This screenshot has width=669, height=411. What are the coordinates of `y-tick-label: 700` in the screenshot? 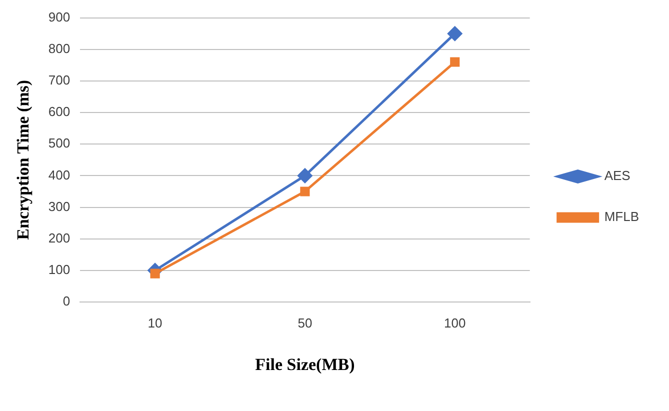 It's located at (59, 80).